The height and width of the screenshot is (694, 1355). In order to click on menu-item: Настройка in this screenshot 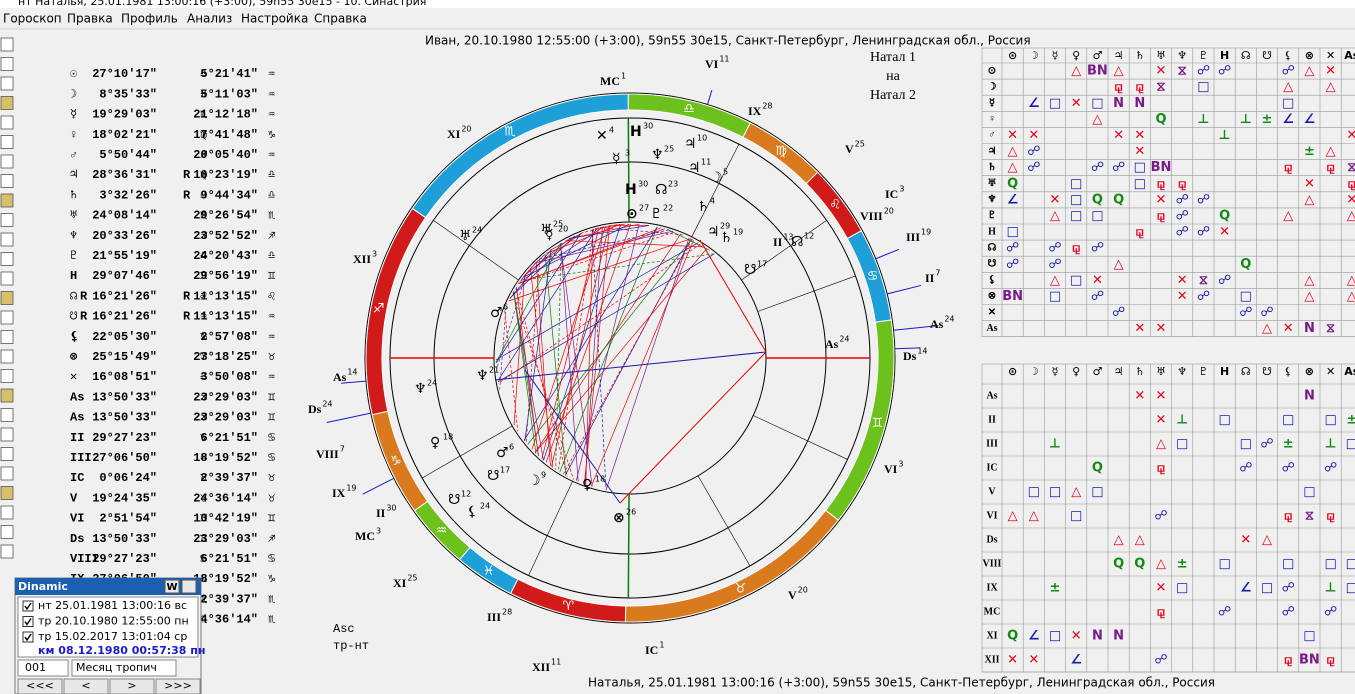, I will do `click(274, 19)`.